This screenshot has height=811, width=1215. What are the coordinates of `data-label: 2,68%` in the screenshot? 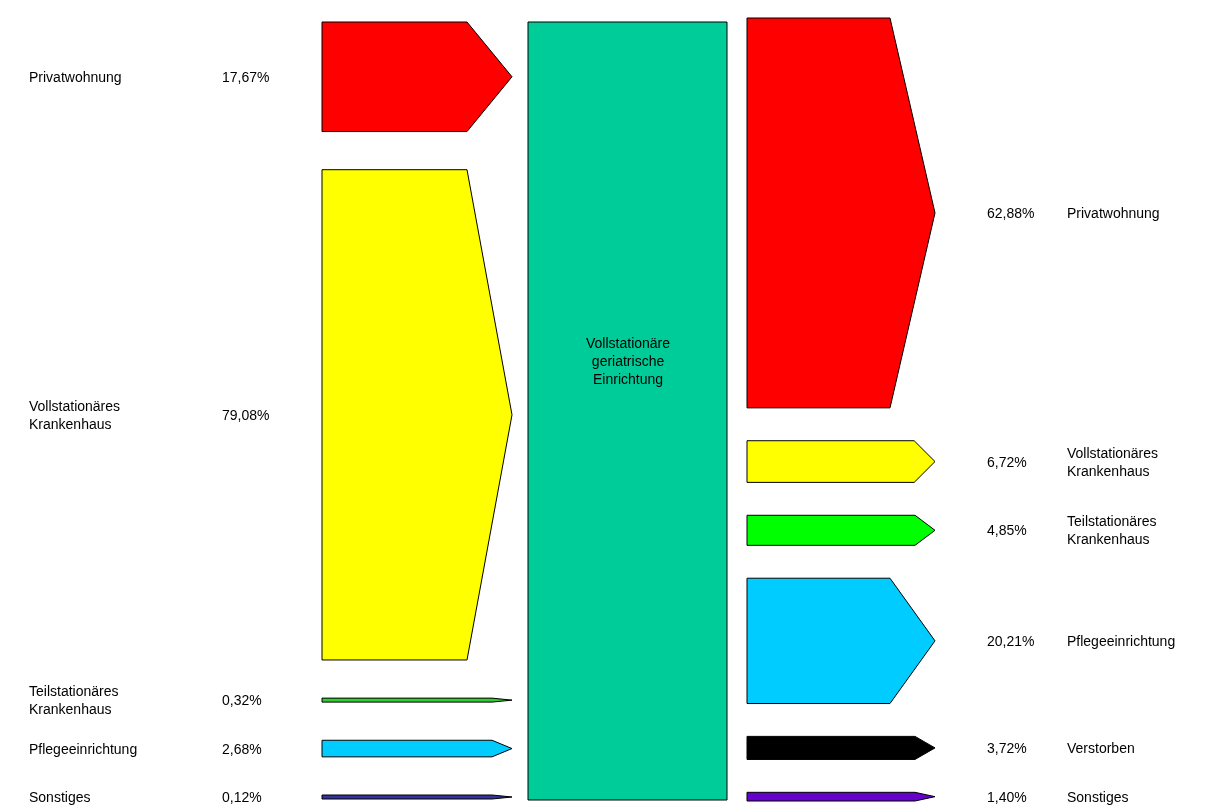 It's located at (242, 749).